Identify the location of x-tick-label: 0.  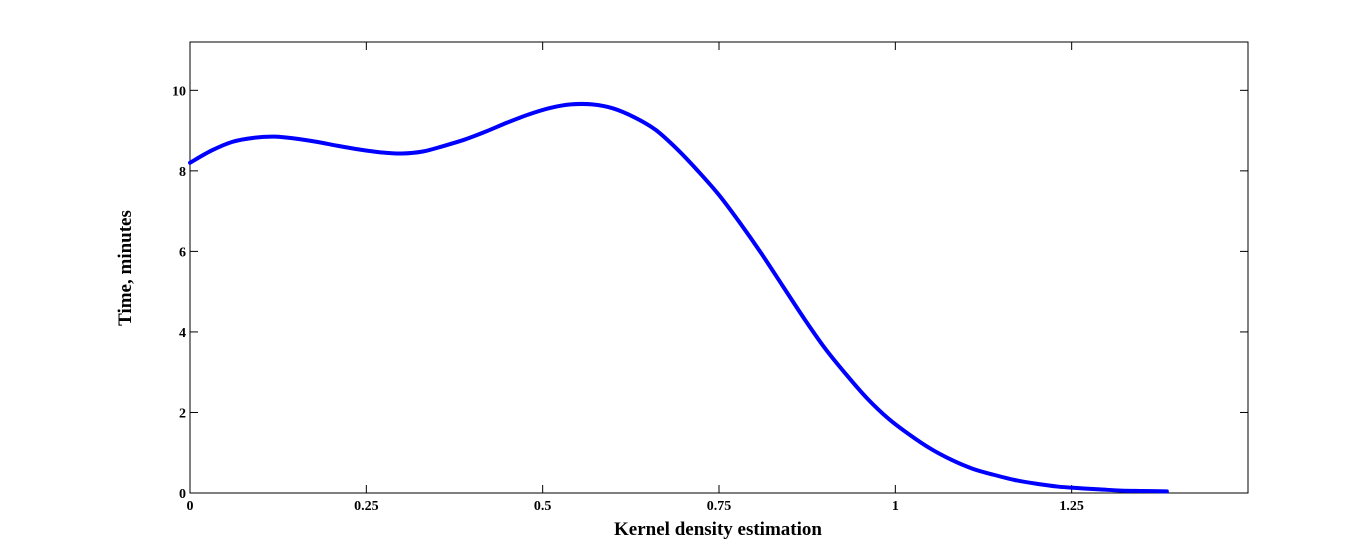
(190, 506).